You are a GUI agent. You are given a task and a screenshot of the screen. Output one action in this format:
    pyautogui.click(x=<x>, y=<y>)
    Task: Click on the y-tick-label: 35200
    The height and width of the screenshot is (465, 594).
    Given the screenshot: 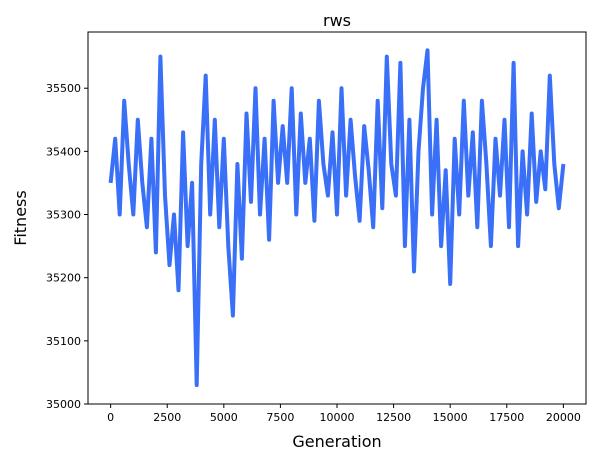 What is the action you would take?
    pyautogui.click(x=63, y=278)
    